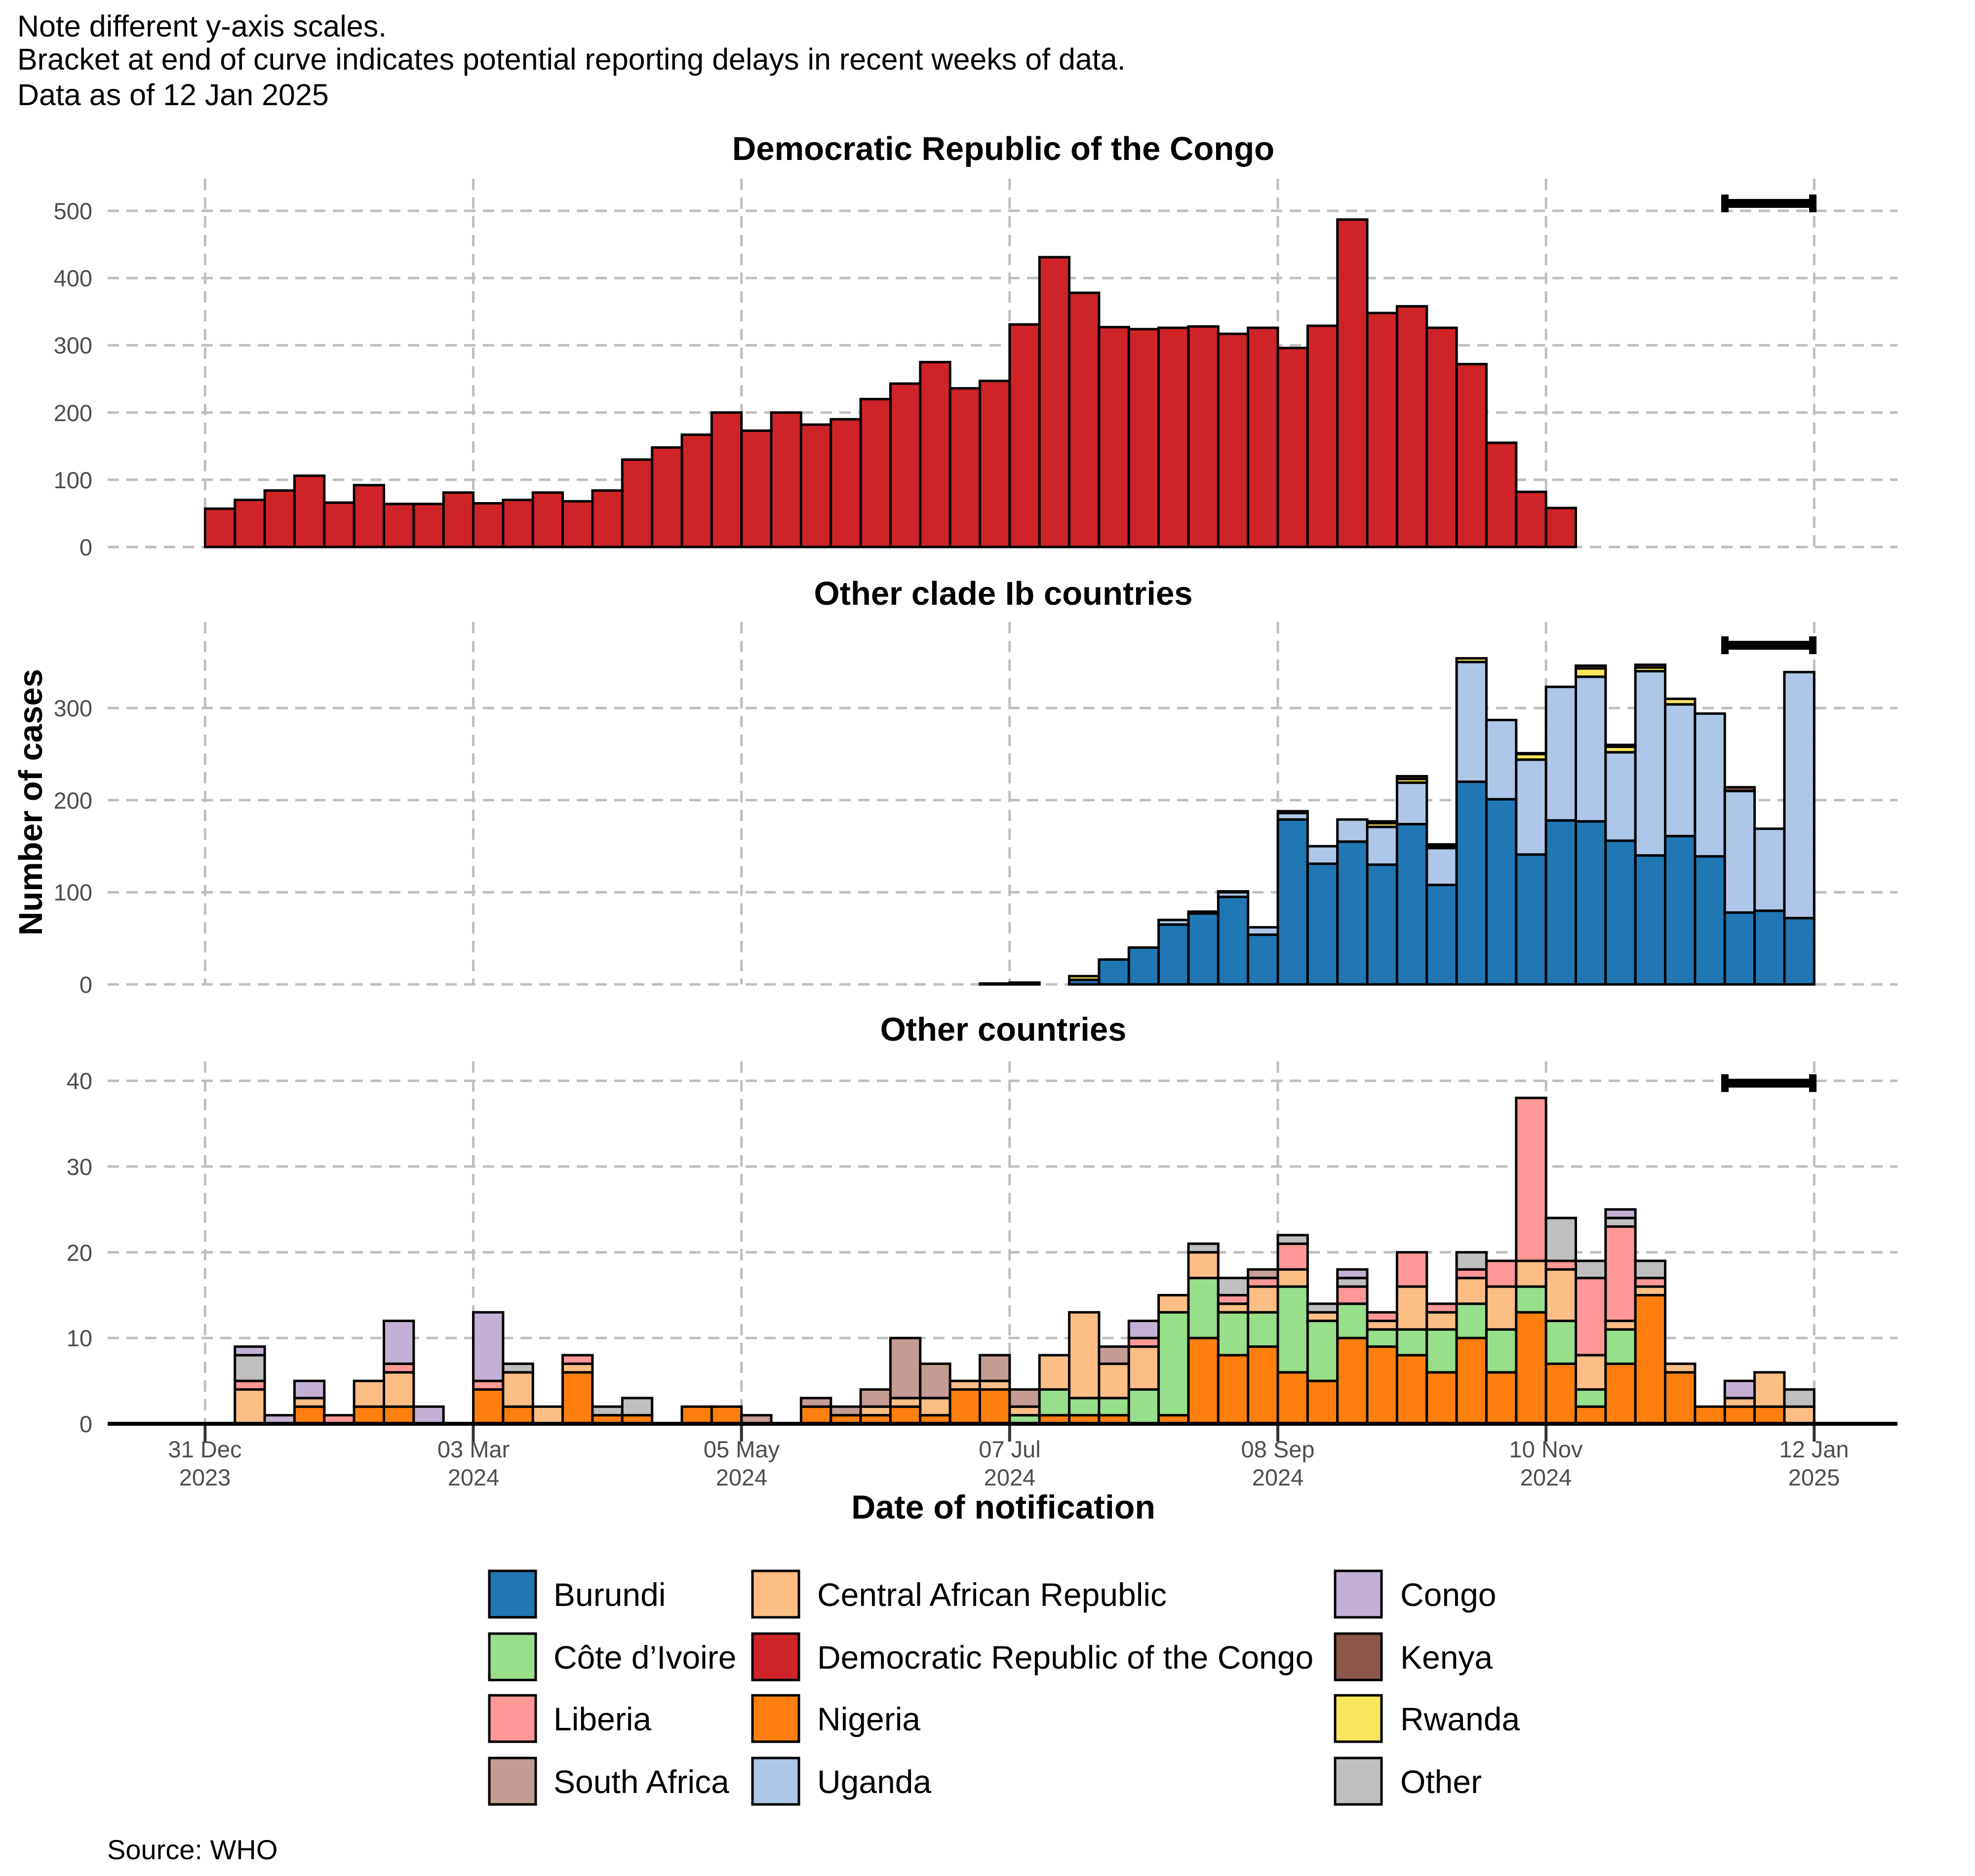 Image resolution: width=1975 pixels, height=1876 pixels. I want to click on svg-text: 03 Mar, so click(474, 1449).